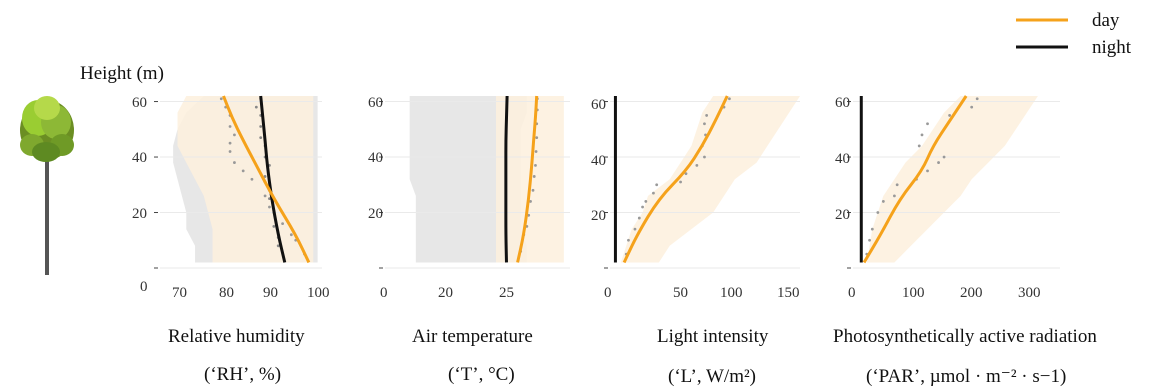  I want to click on par-xlabel: Photosynthetically active radiation, so click(965, 336).